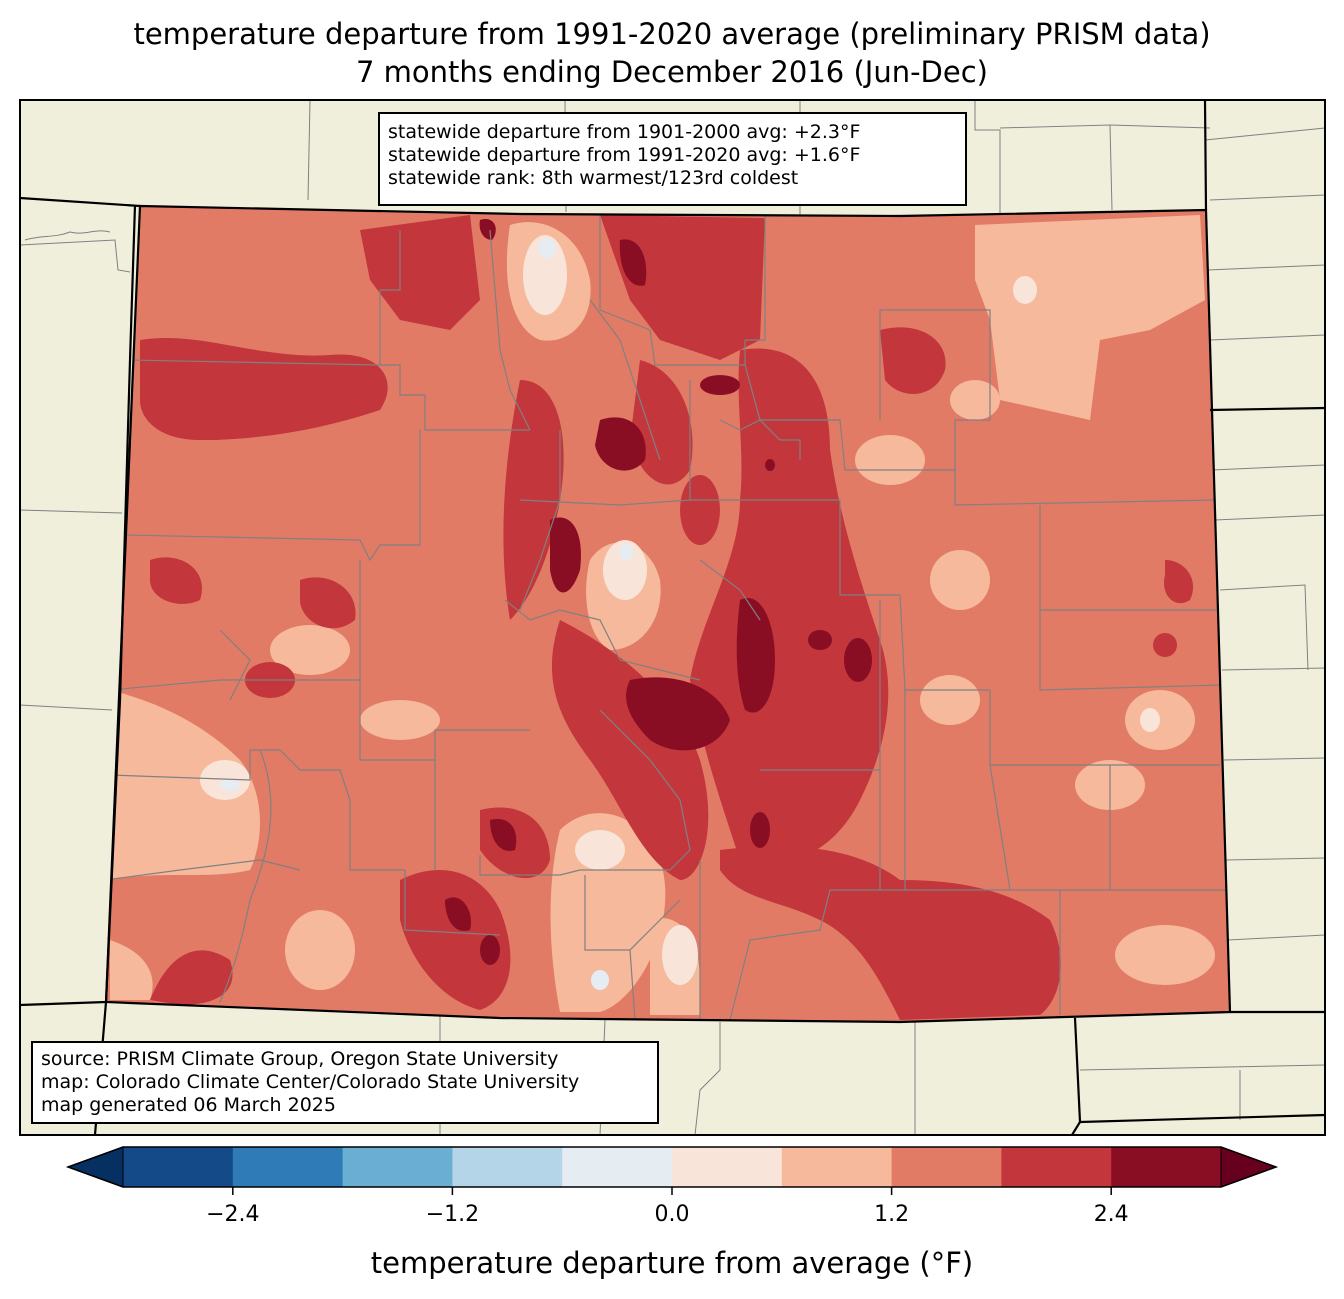 The image size is (1344, 1299). I want to click on map-subtitle: 7 months ending December 2016 (Jun-Dec), so click(672, 72).